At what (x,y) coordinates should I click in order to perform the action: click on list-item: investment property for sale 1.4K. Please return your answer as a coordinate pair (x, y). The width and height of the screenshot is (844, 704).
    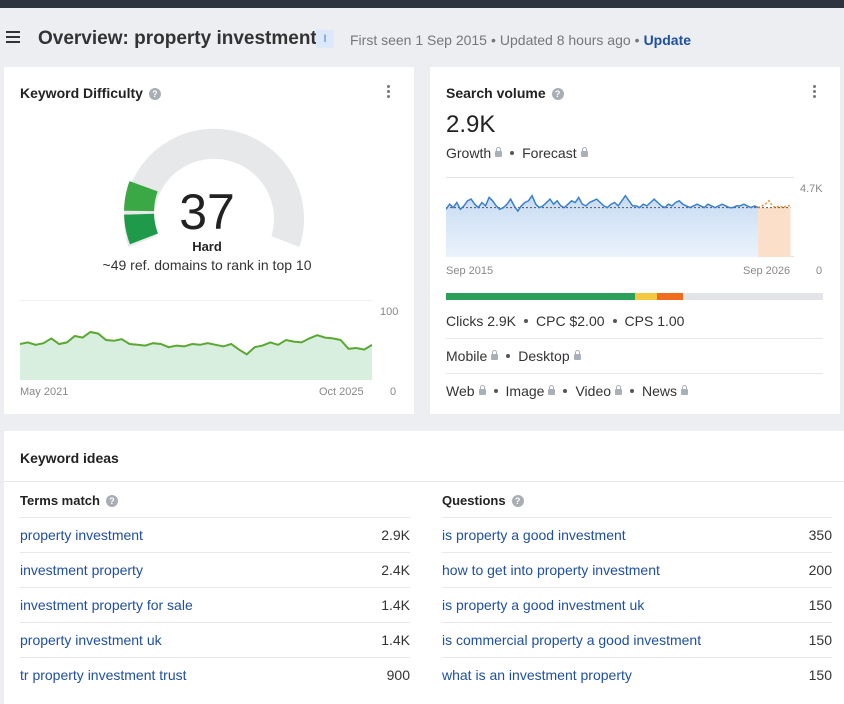
    Looking at the image, I should click on (215, 604).